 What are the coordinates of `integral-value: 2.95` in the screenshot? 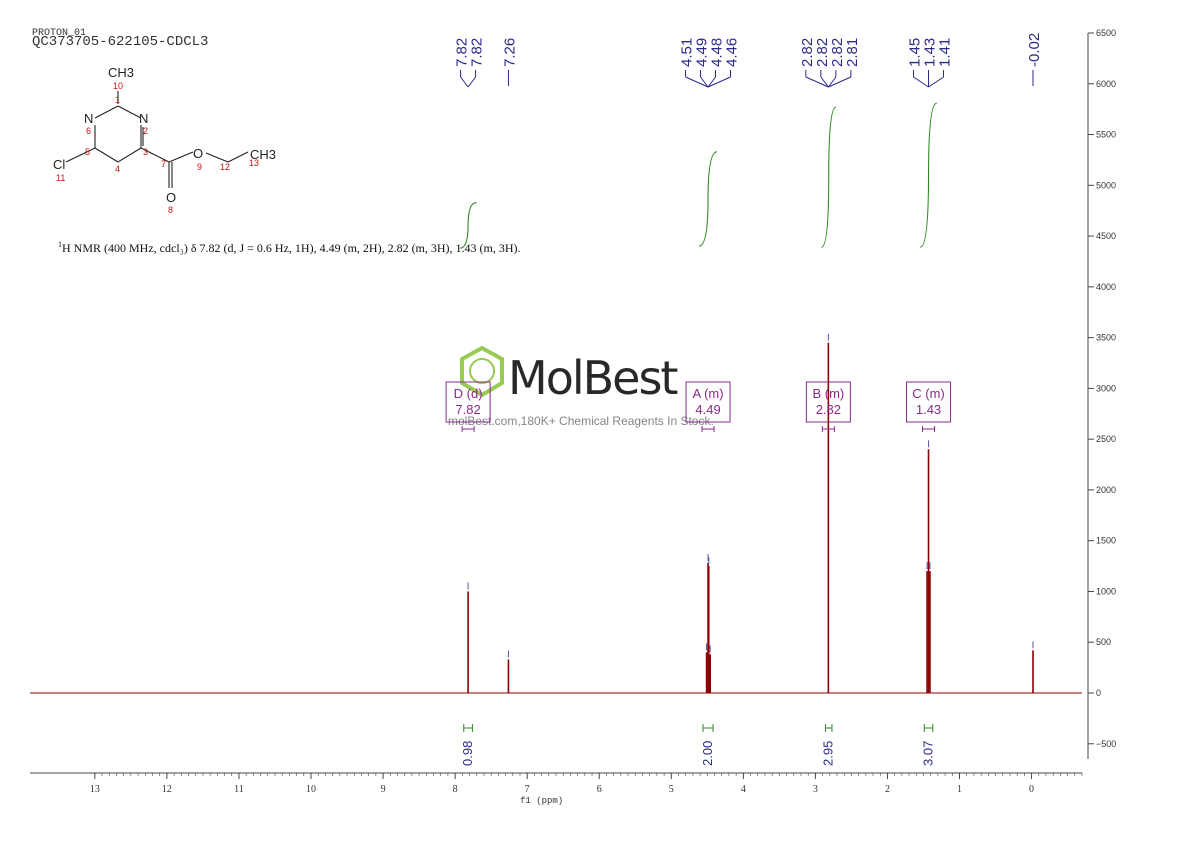 It's located at (828, 753).